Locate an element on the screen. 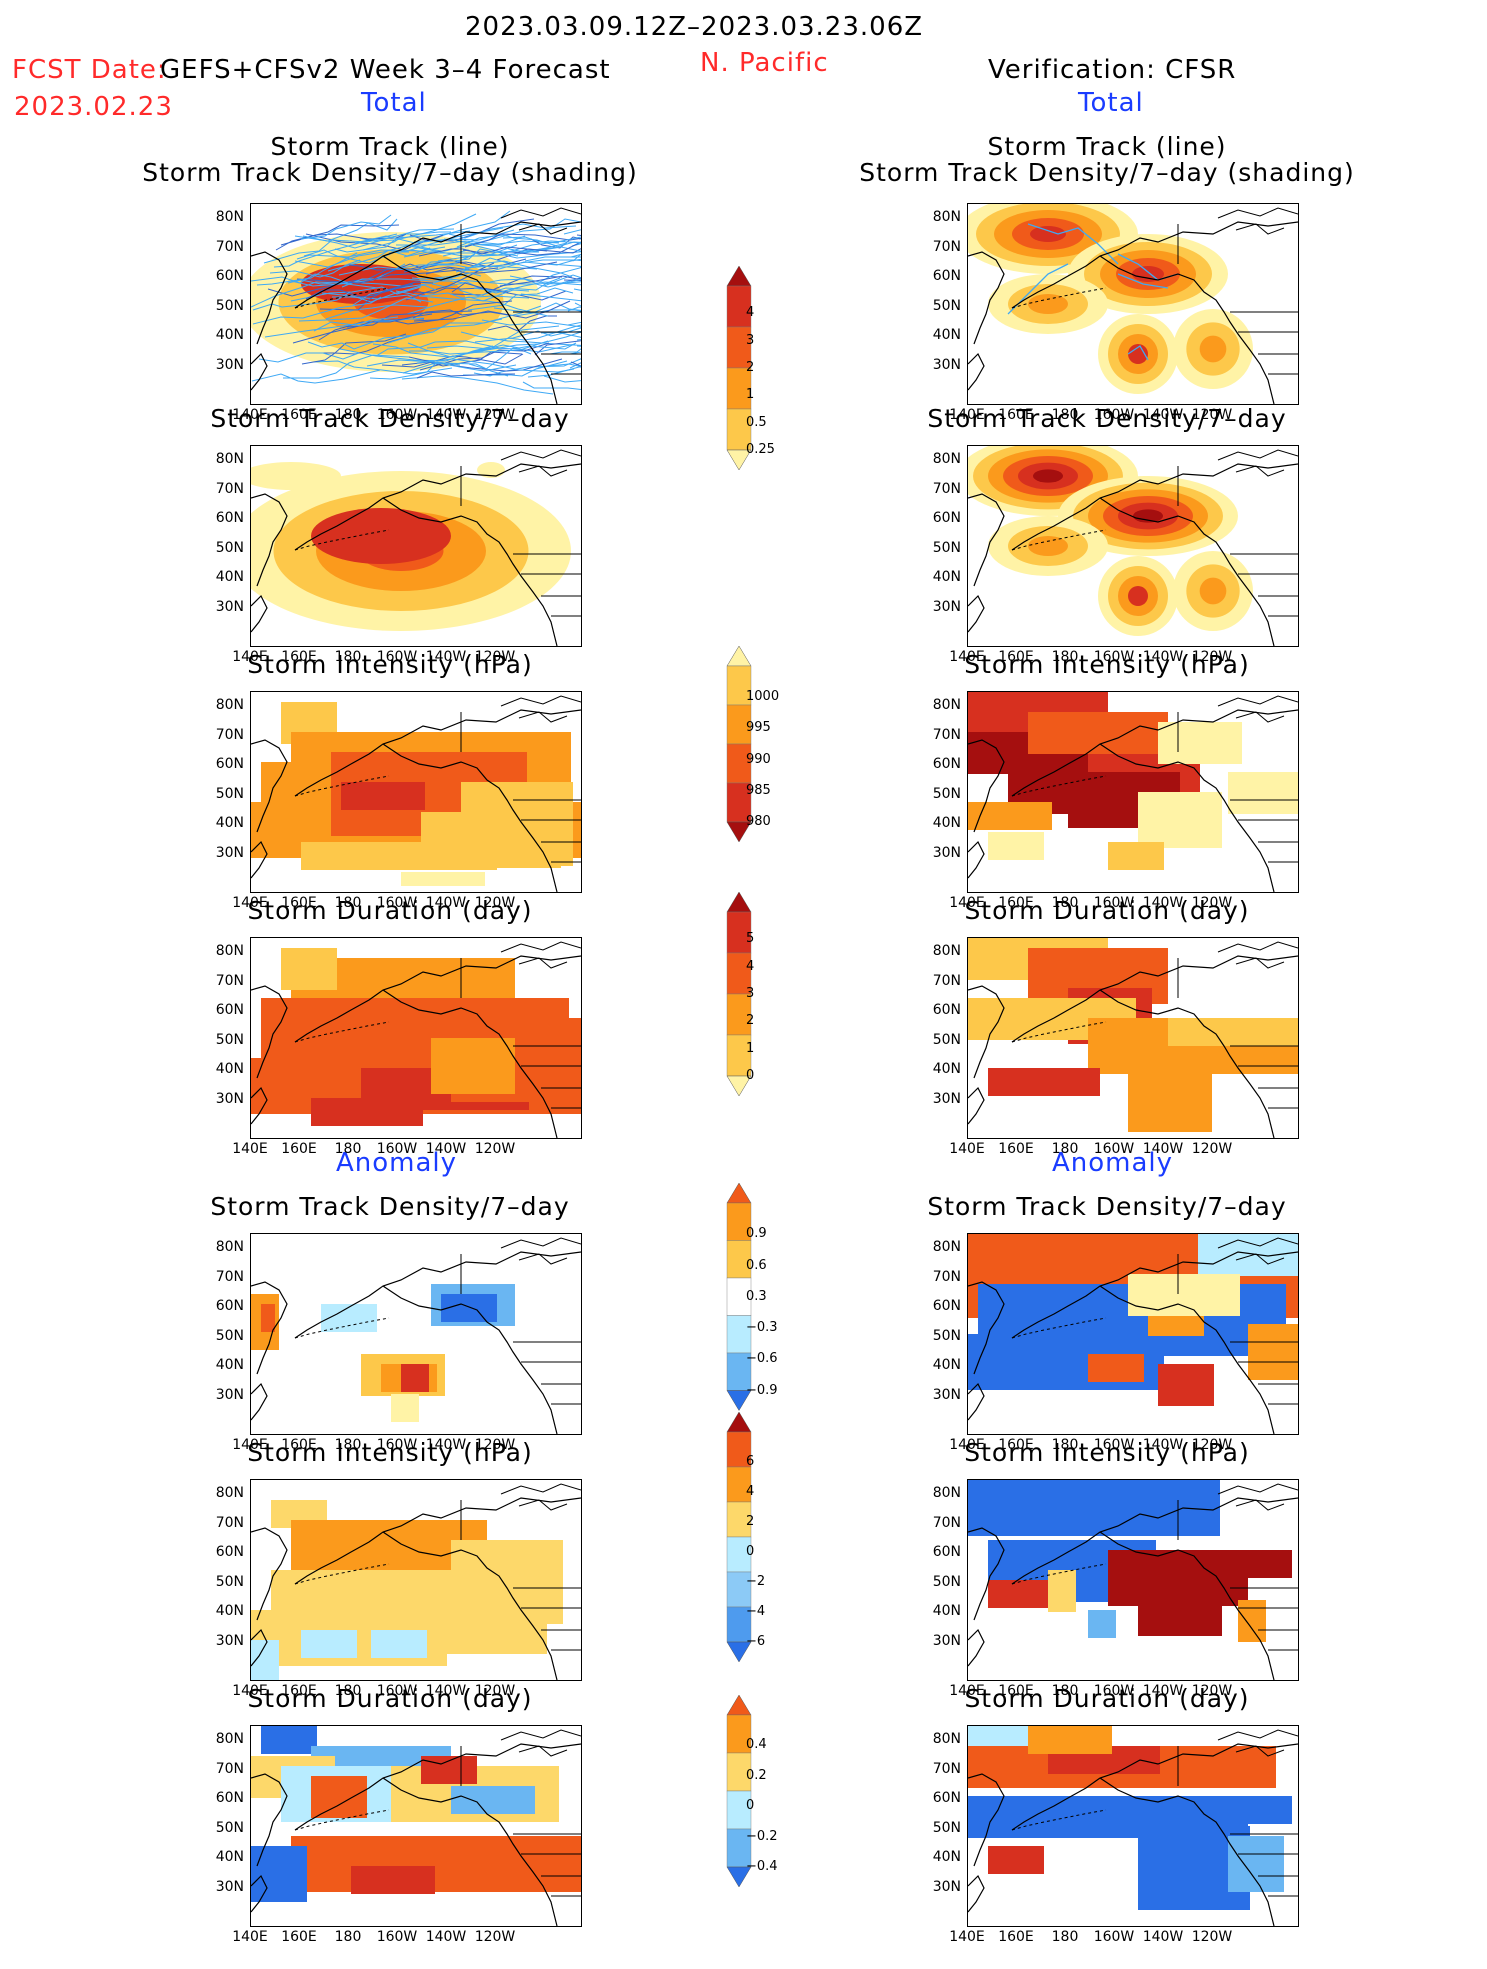  map-panel-anom-intensity-verification is located at coordinates (1133, 1580).